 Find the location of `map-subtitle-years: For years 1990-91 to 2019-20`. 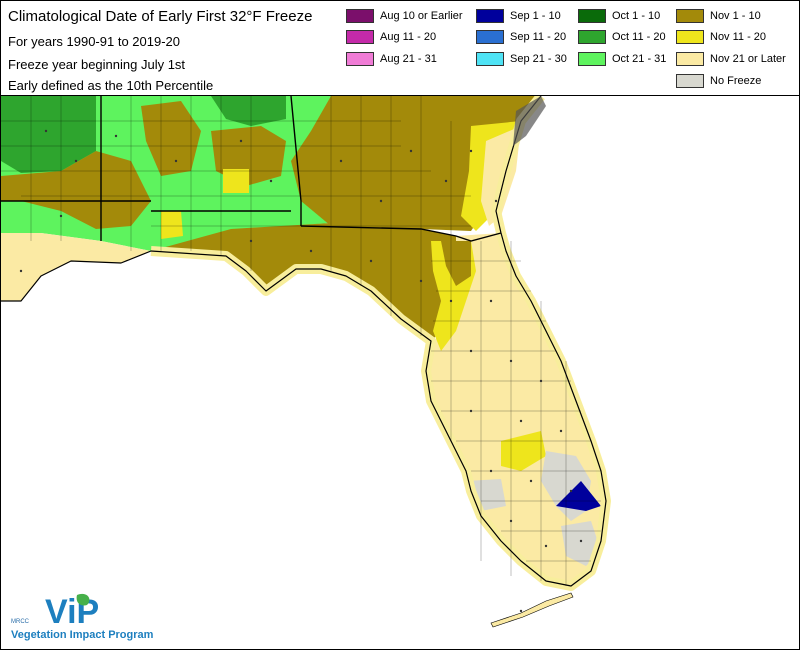

map-subtitle-years: For years 1990-91 to 2019-20 is located at coordinates (94, 41).